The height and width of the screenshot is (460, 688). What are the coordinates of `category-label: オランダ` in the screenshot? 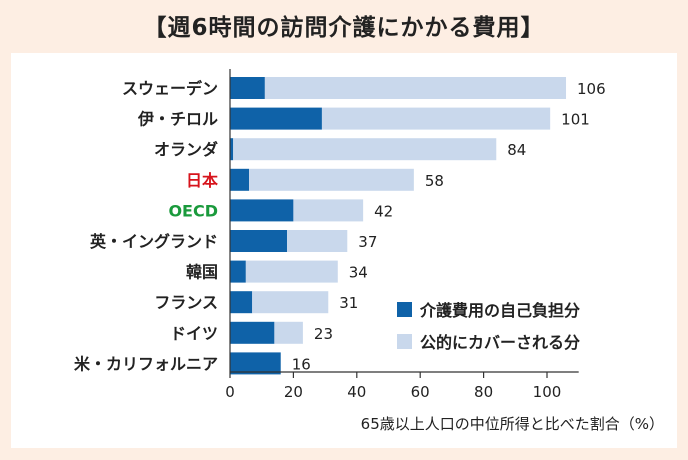 It's located at (186, 149).